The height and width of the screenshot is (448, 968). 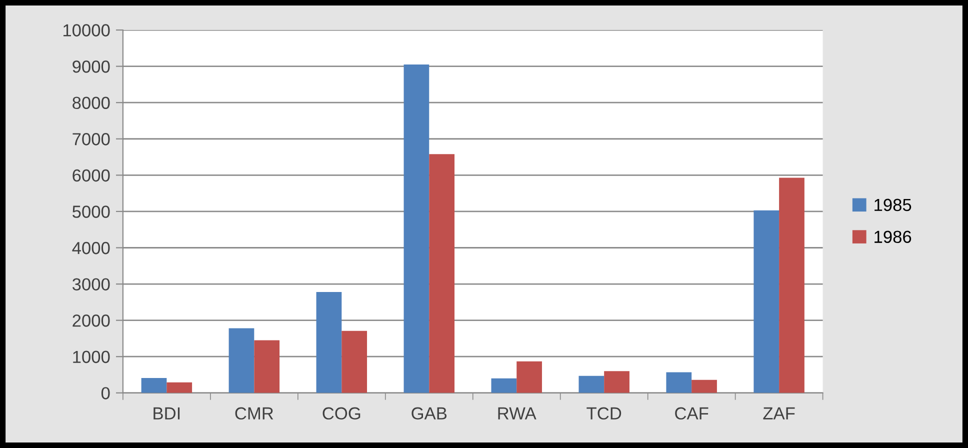 I want to click on y-tick-label: 1000, so click(x=91, y=357).